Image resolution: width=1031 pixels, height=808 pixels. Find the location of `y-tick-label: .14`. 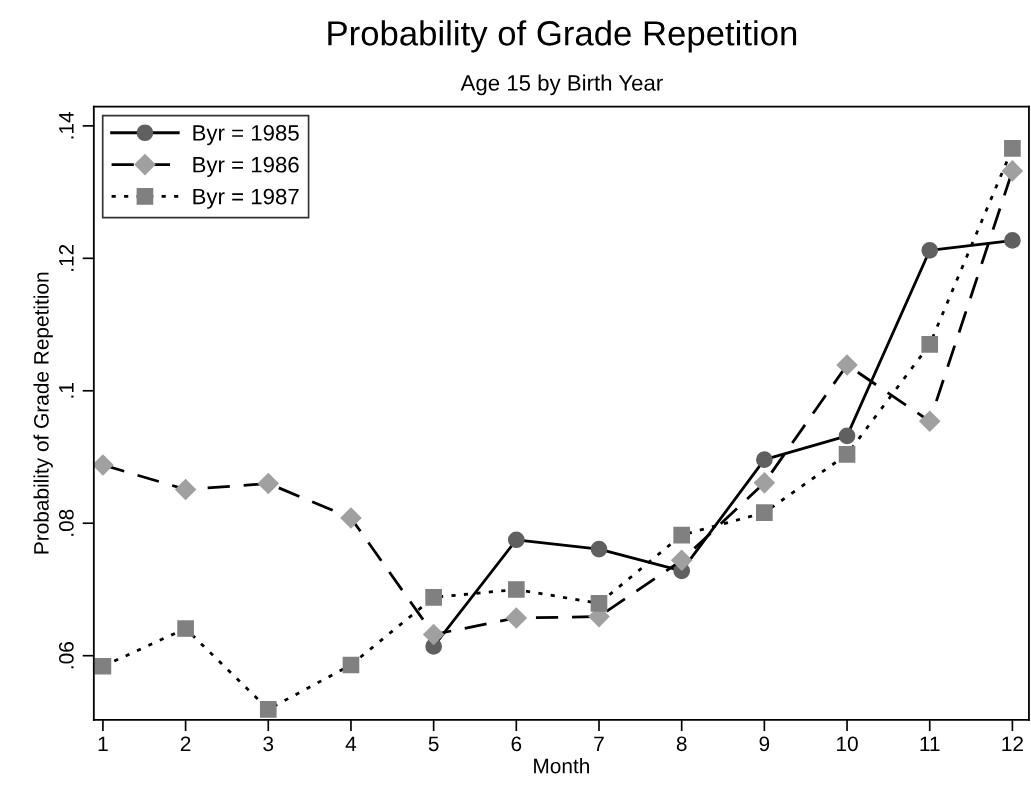

y-tick-label: .14 is located at coordinates (66, 125).